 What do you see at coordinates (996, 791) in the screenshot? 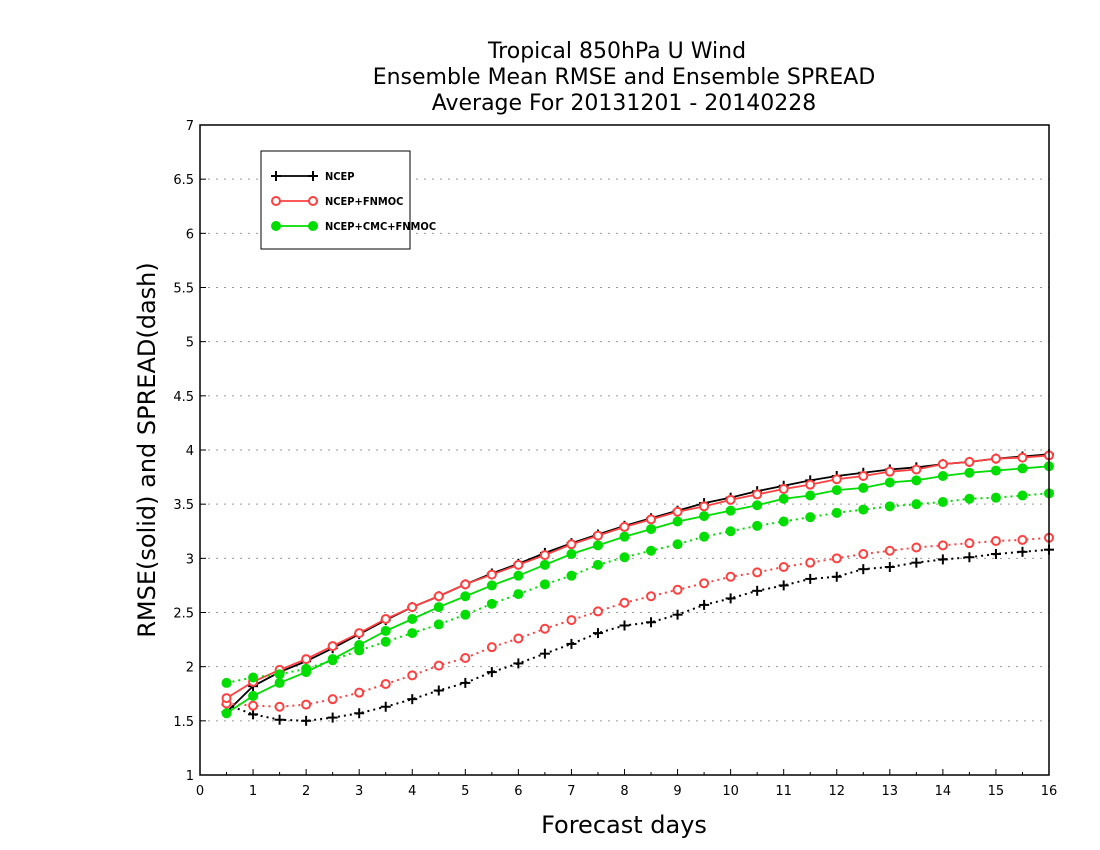
I see `x-tick-label: 15` at bounding box center [996, 791].